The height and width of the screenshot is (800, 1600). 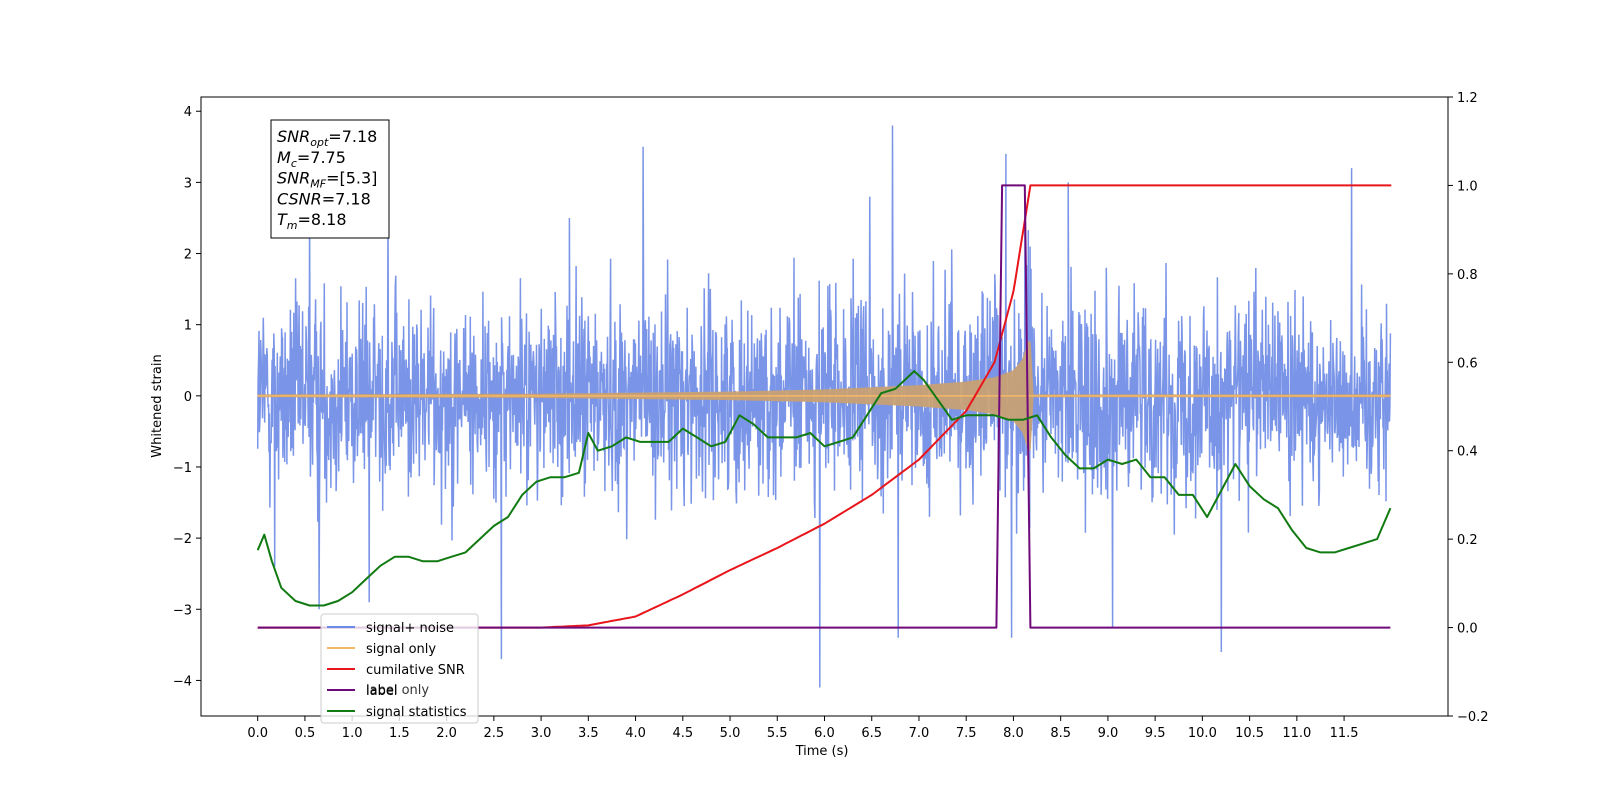 I want to click on y-left-tick-label: −1, so click(x=182, y=468).